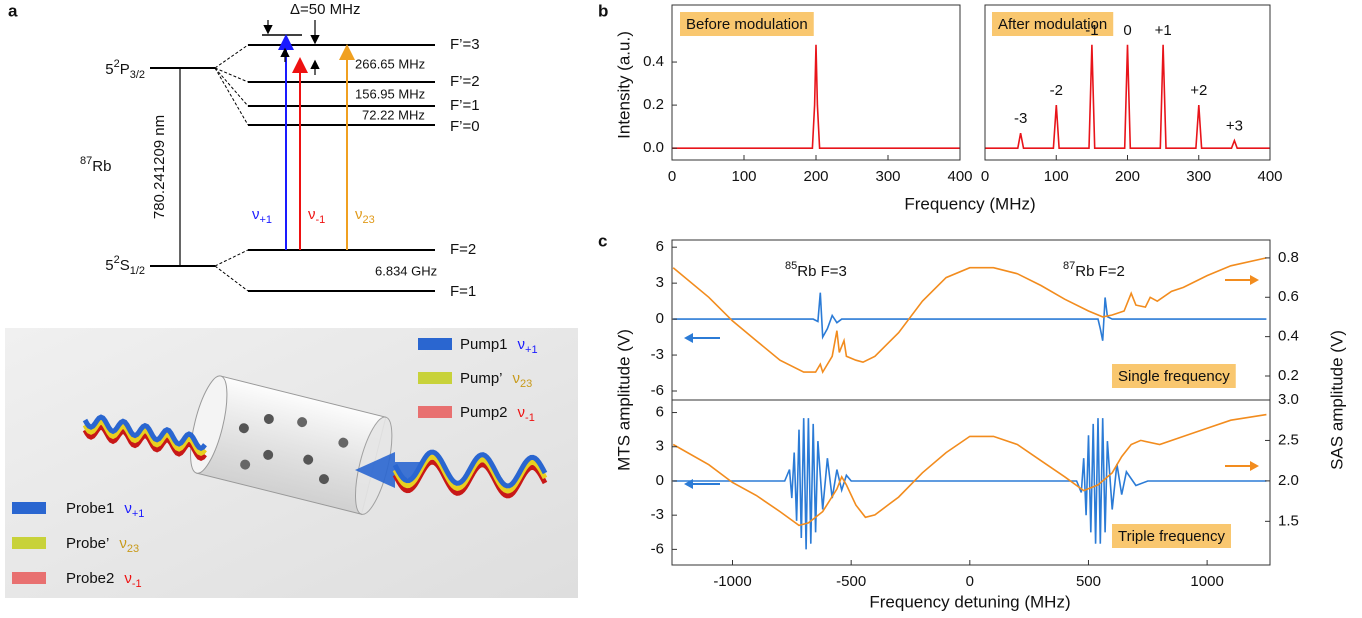 The height and width of the screenshot is (618, 1362). What do you see at coordinates (1206, 581) in the screenshot?
I see `x-tick-label: 1000` at bounding box center [1206, 581].